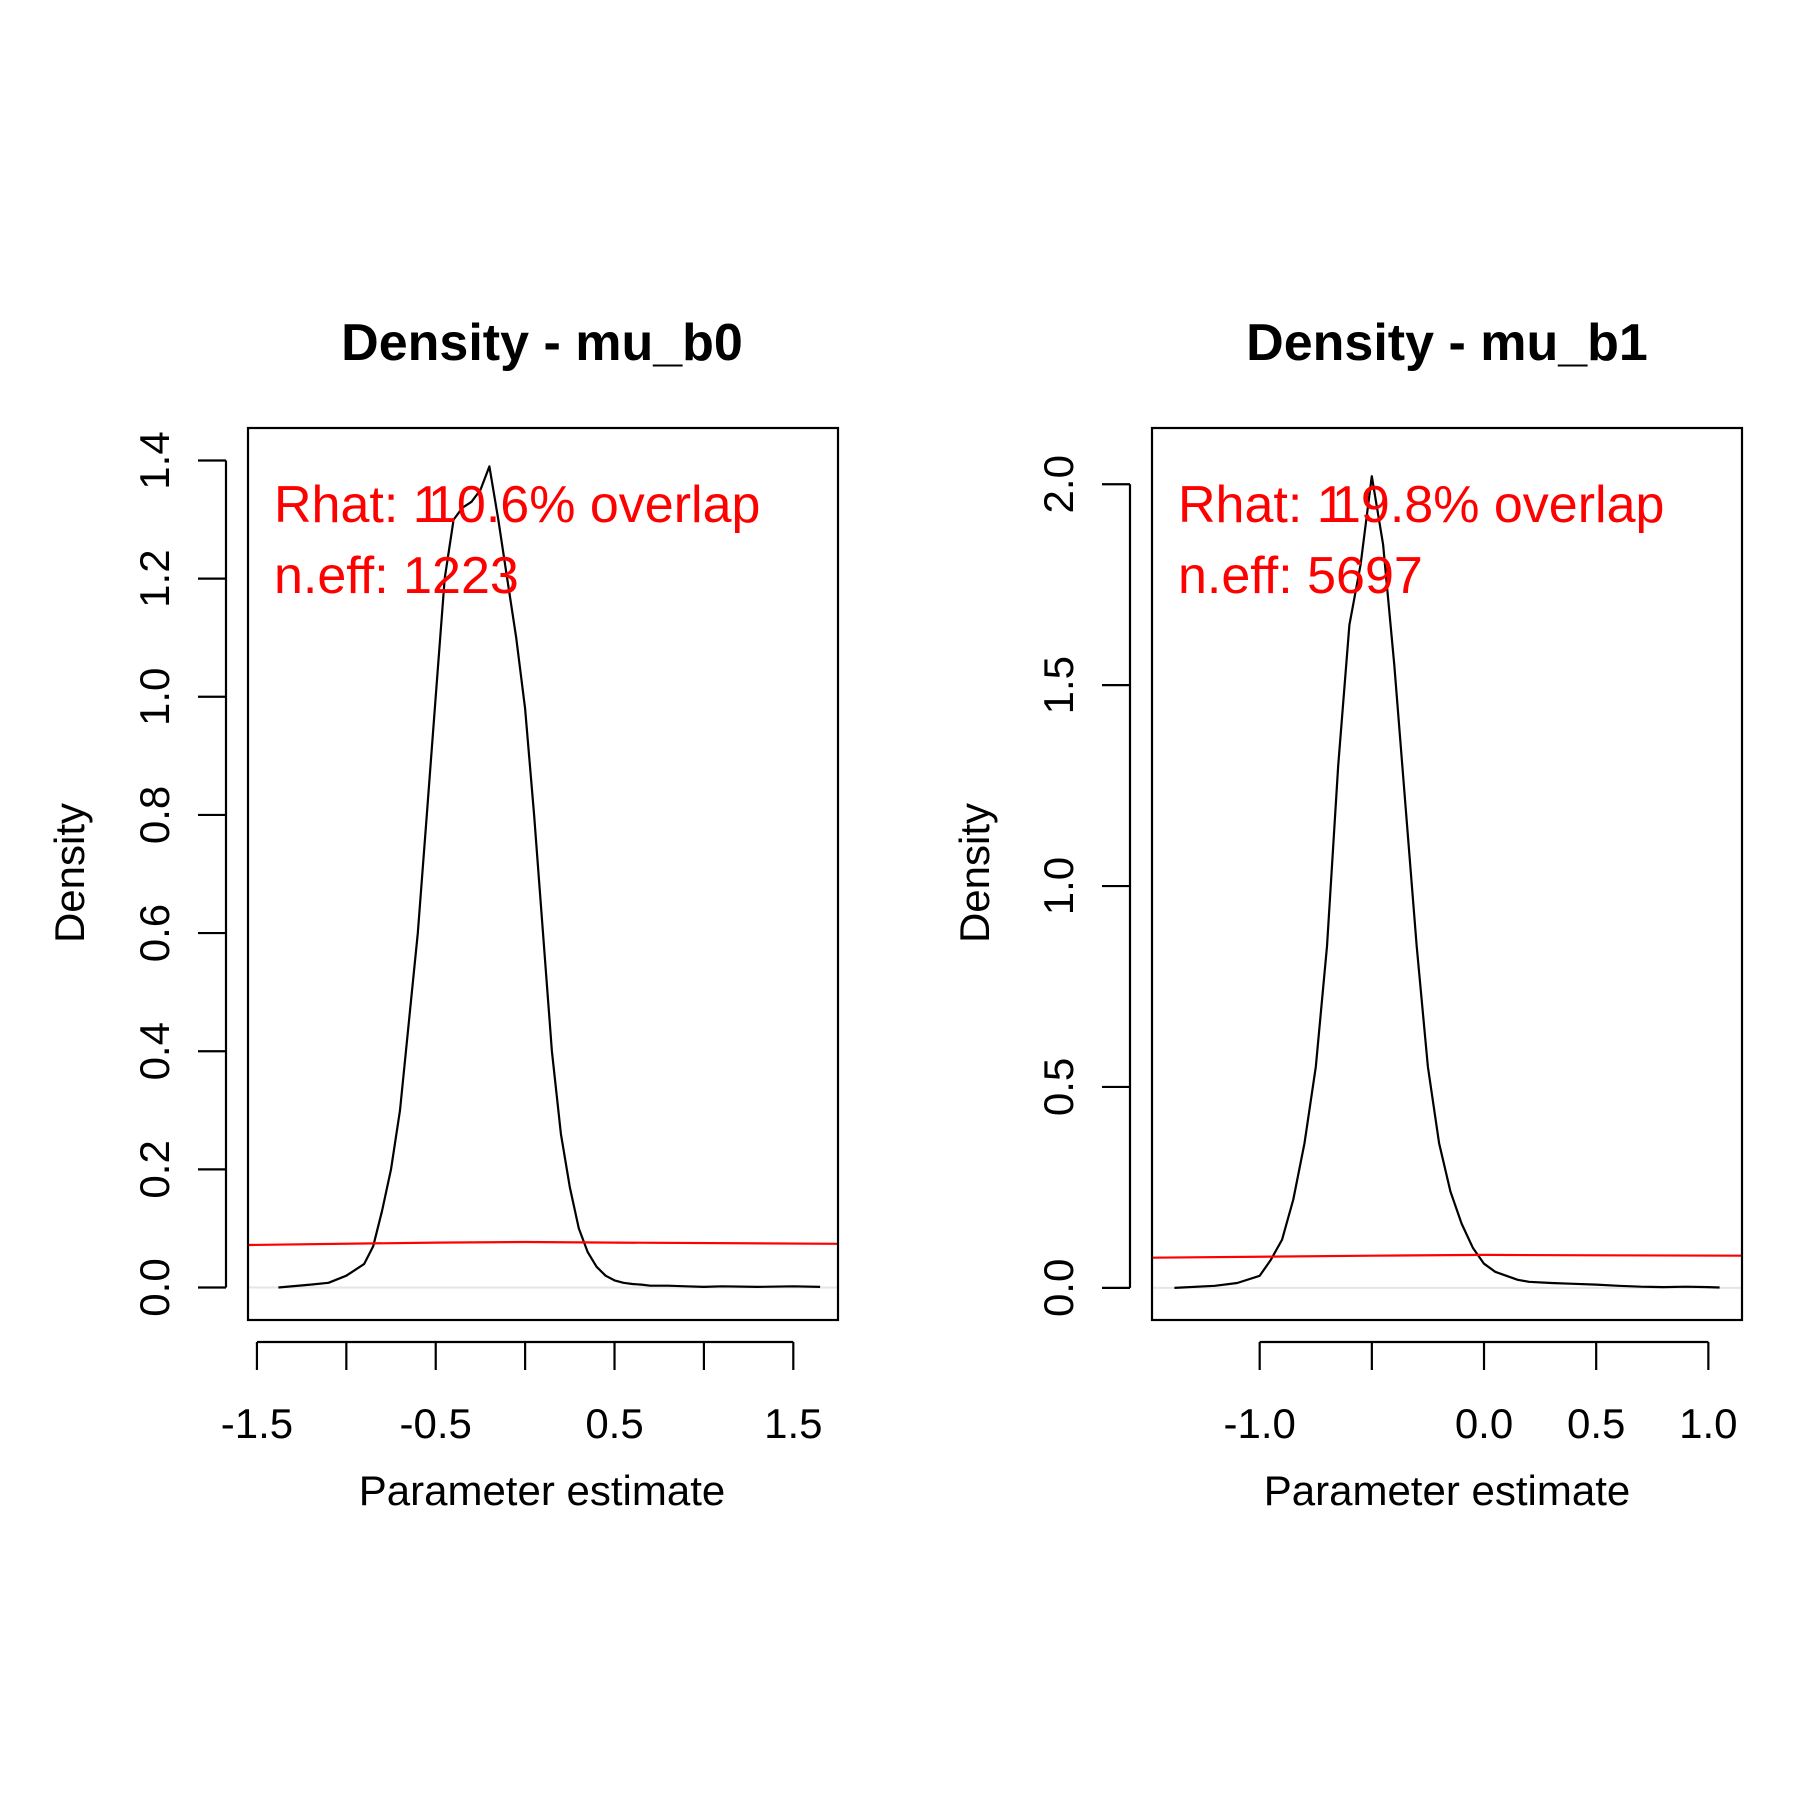 Image resolution: width=1800 pixels, height=1800 pixels. Describe the element at coordinates (154, 1051) in the screenshot. I see `y-tick-label: 0.4` at that location.